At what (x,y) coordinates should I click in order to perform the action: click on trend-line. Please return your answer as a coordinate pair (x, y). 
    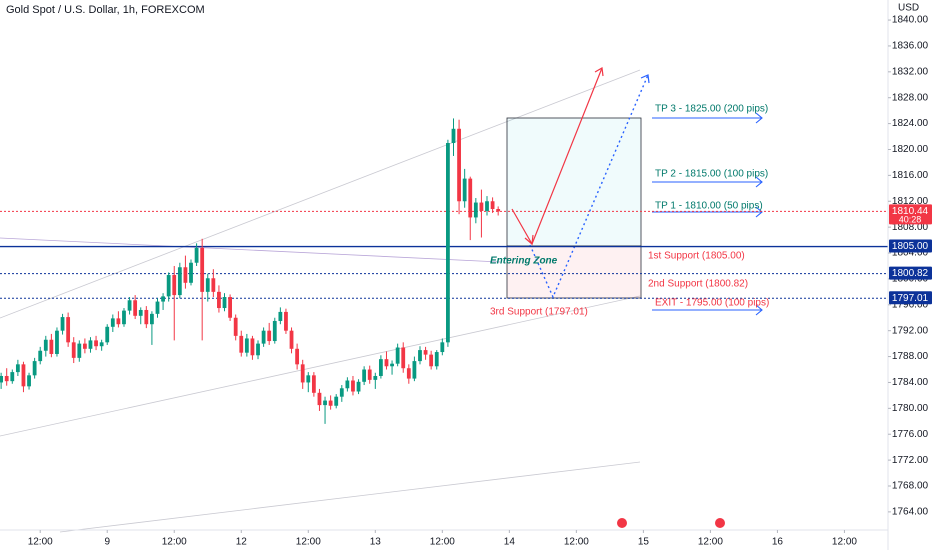
    Looking at the image, I should click on (250, 250).